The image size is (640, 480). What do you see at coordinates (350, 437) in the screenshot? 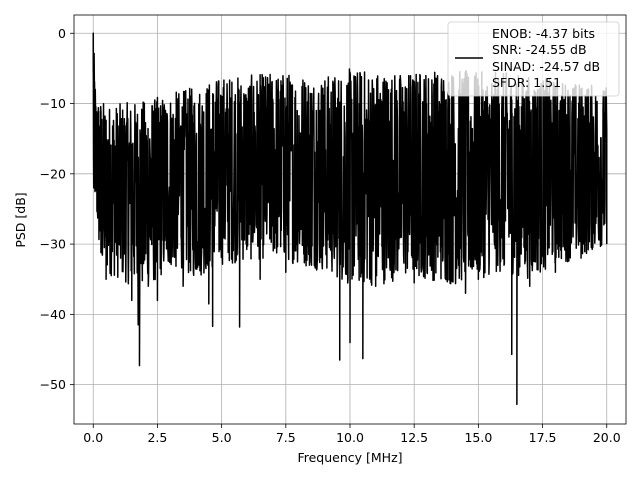
I see `x-tick-label: 10.0` at bounding box center [350, 437].